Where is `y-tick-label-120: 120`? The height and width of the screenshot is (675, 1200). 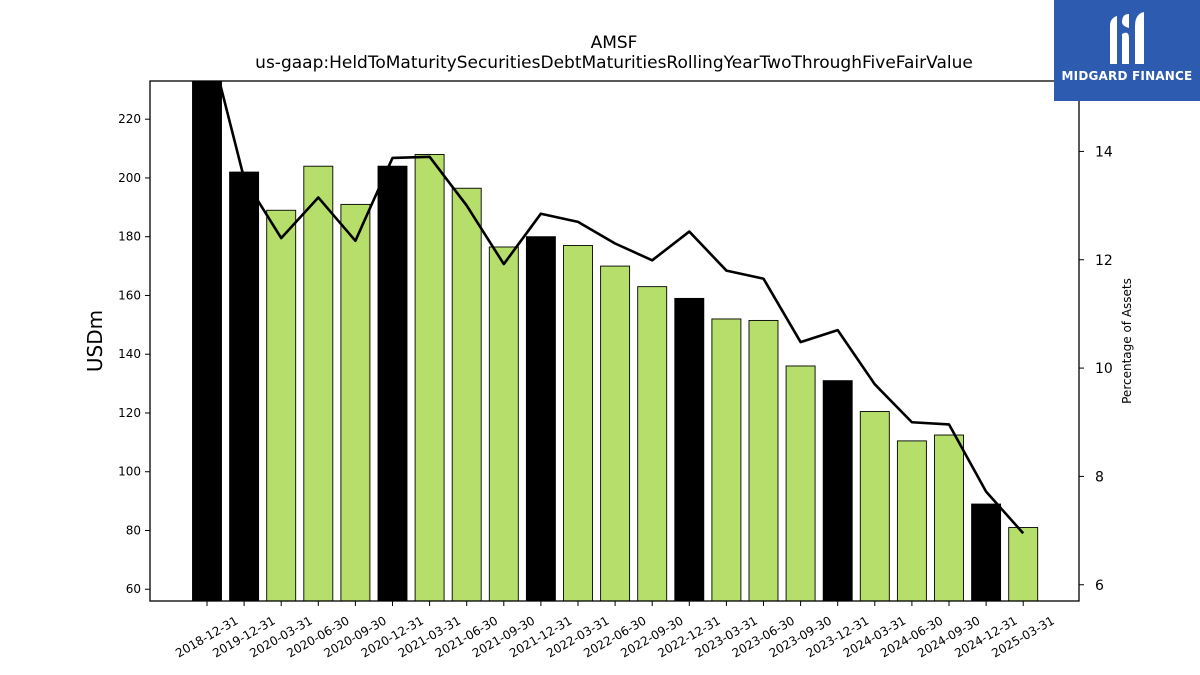
y-tick-label-120: 120 is located at coordinates (129, 413).